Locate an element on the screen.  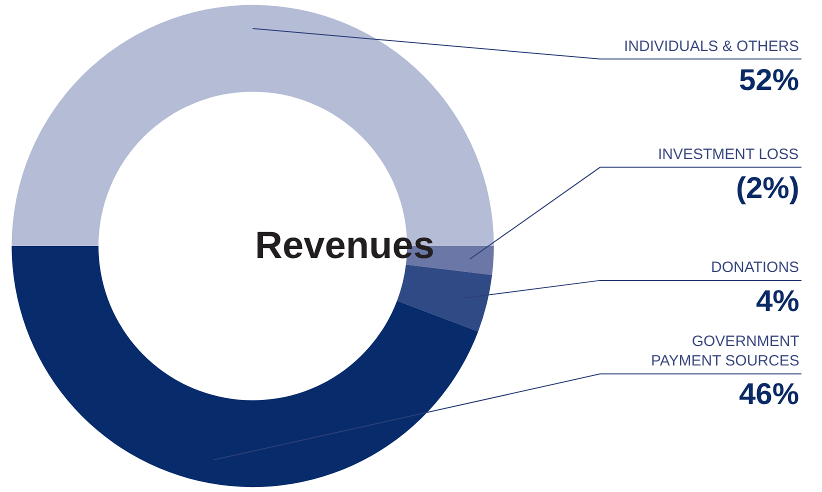
data-label: 46% is located at coordinates (769, 394).